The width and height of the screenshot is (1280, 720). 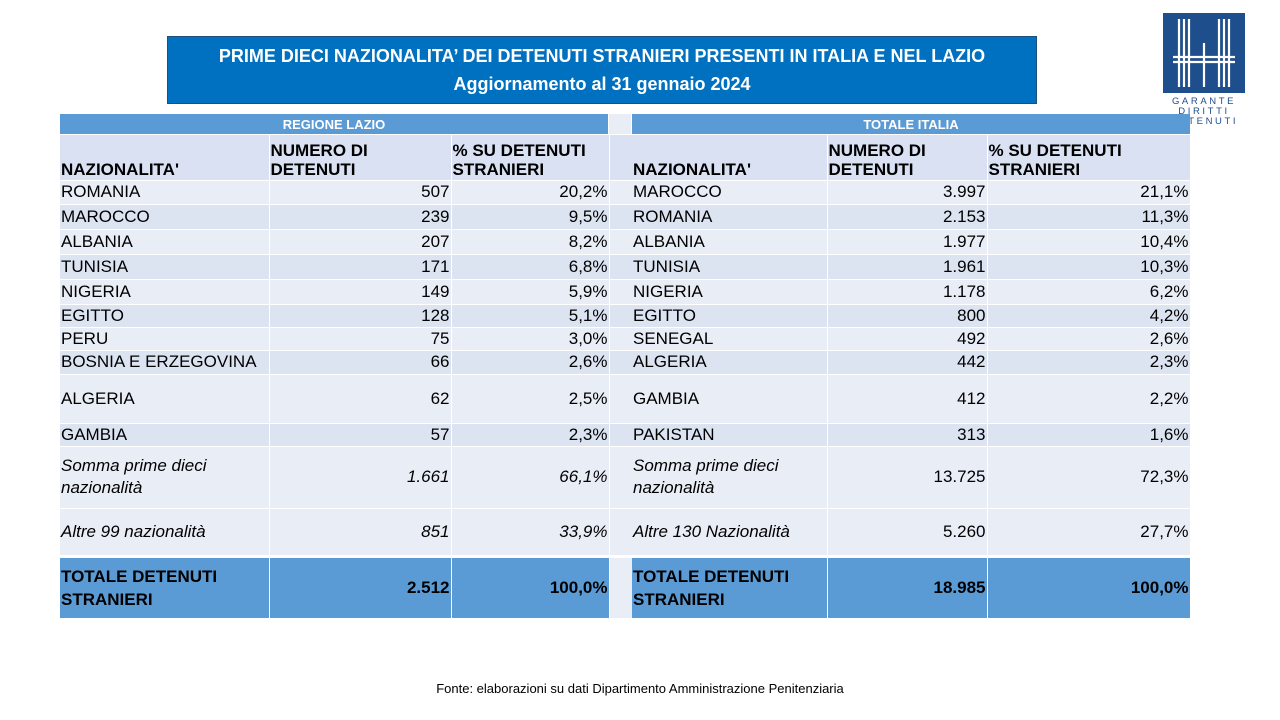 I want to click on others-row-cell-1: 5.260, so click(x=907, y=532).